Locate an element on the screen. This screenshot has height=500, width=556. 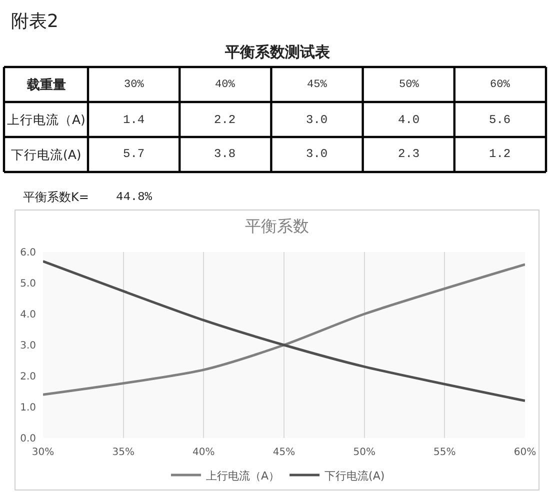
data-label: 2.2 is located at coordinates (225, 120).